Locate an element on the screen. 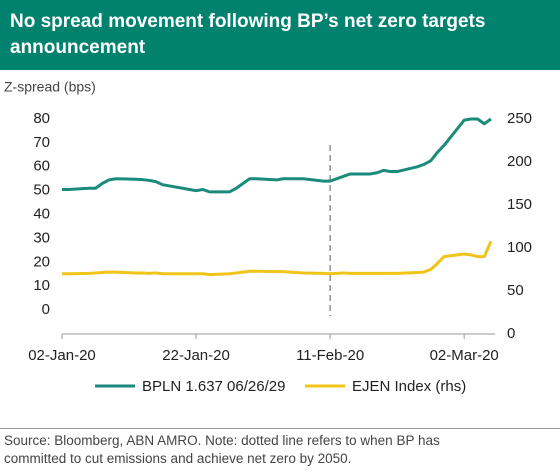 The height and width of the screenshot is (473, 560). y2-tick-label: 250 is located at coordinates (519, 118).